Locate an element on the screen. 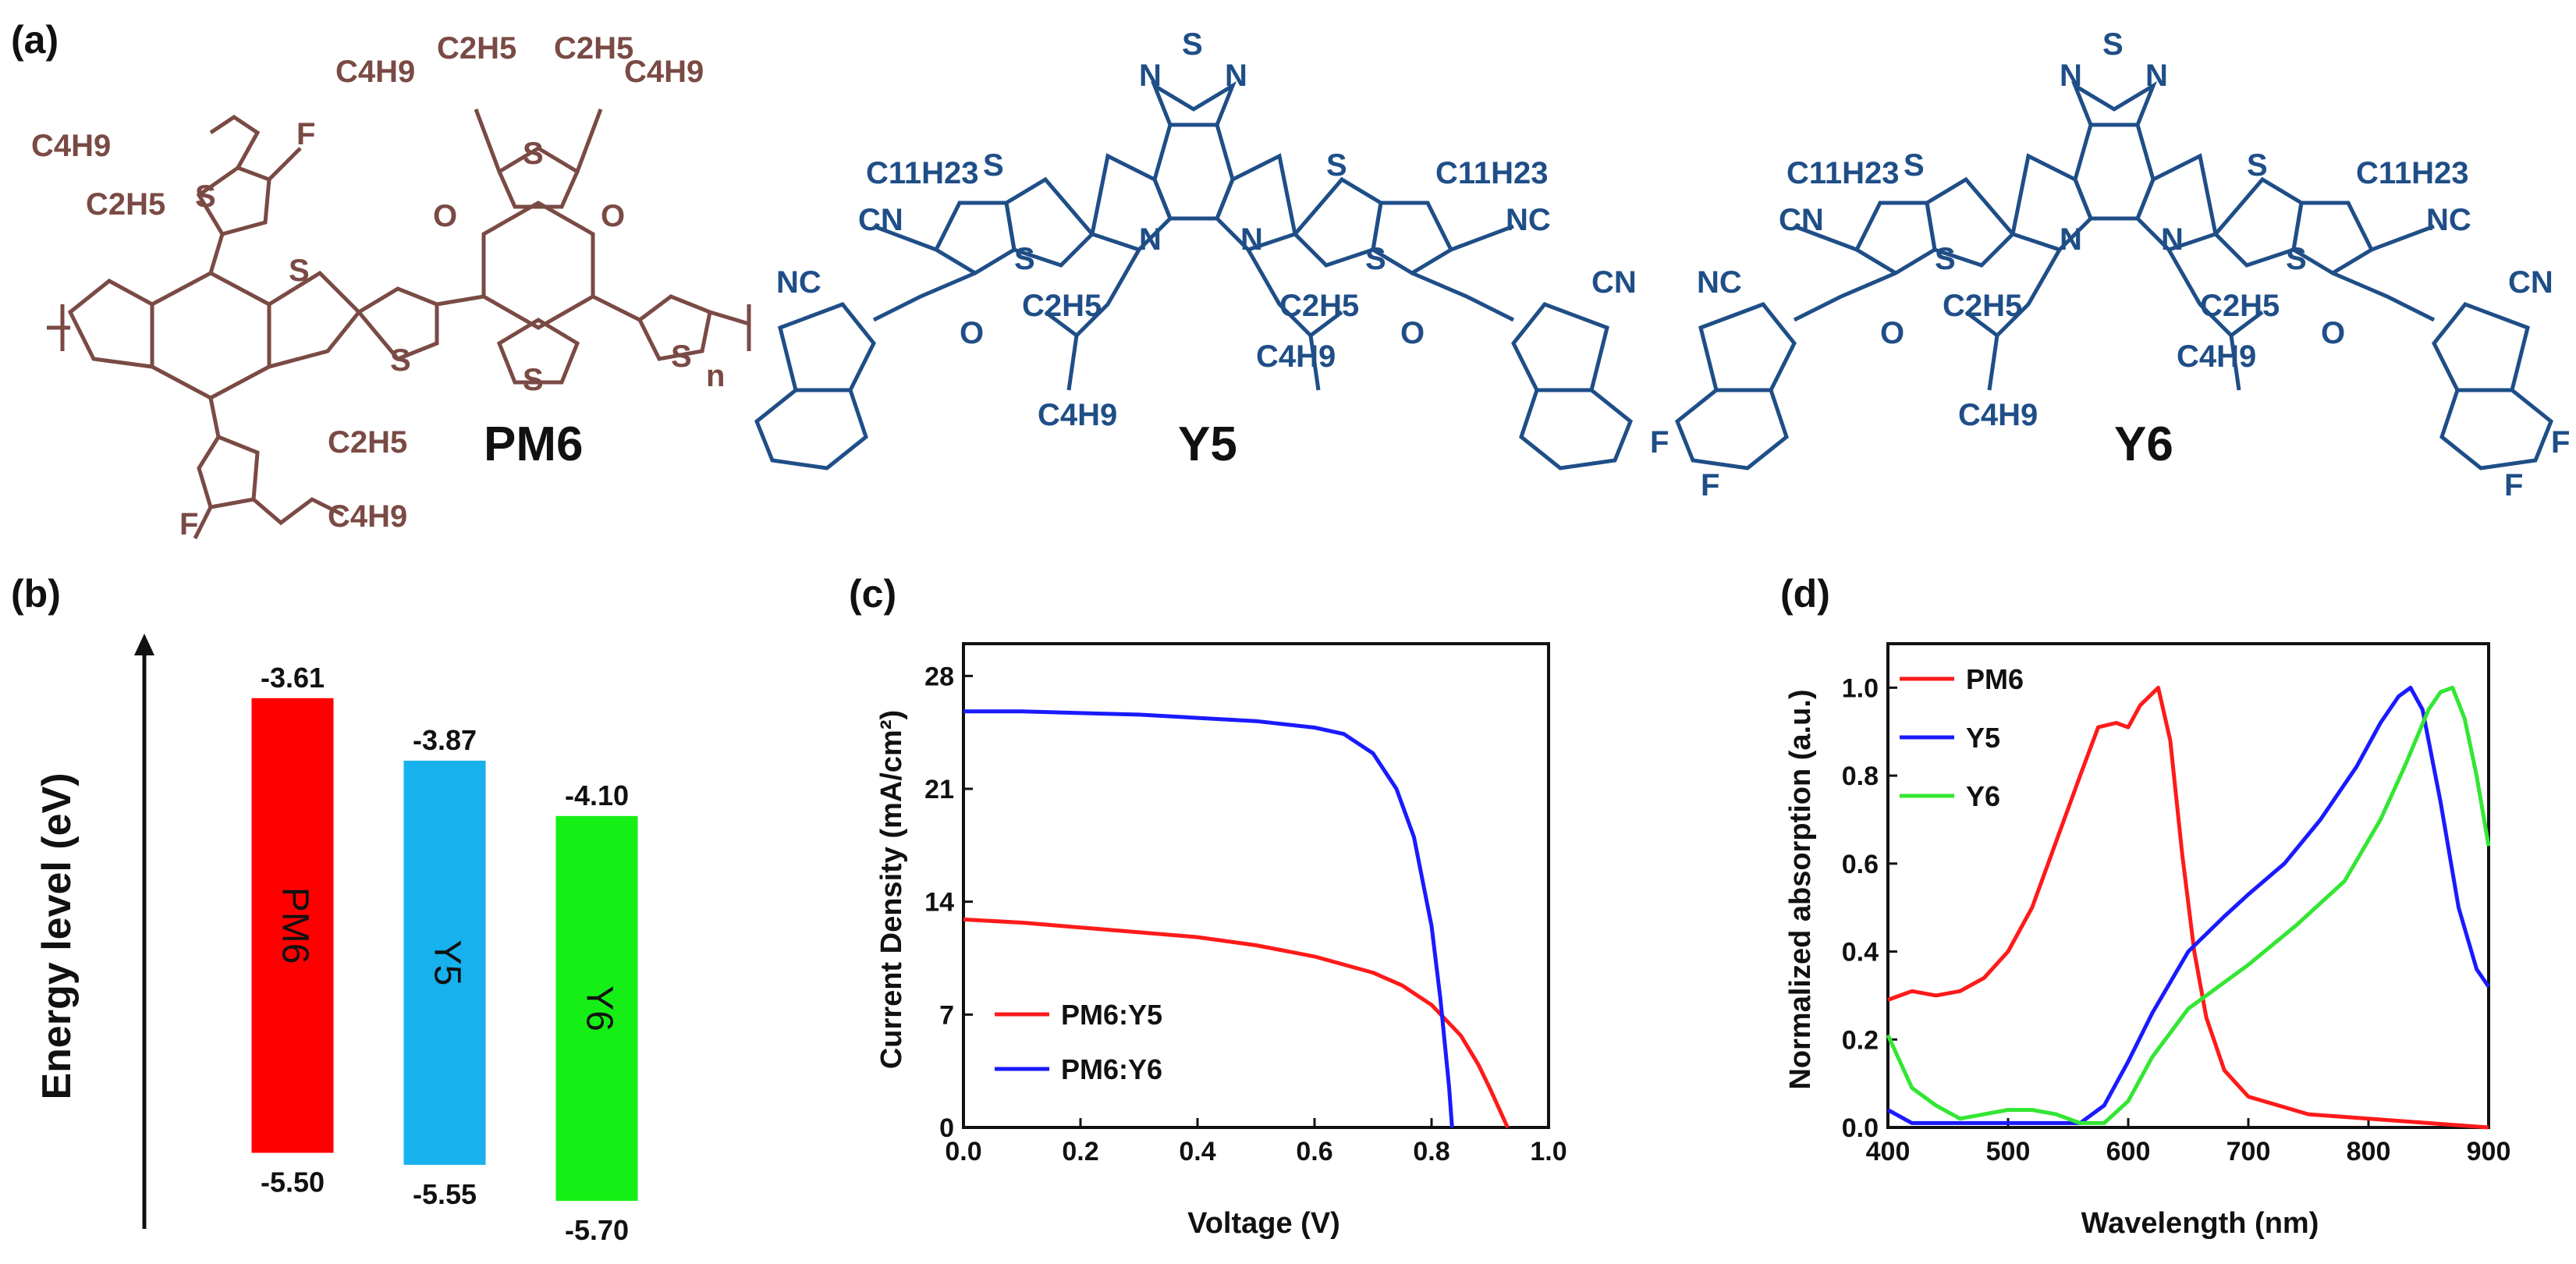 The image size is (2576, 1264). series-line-y5 is located at coordinates (2188, 905).